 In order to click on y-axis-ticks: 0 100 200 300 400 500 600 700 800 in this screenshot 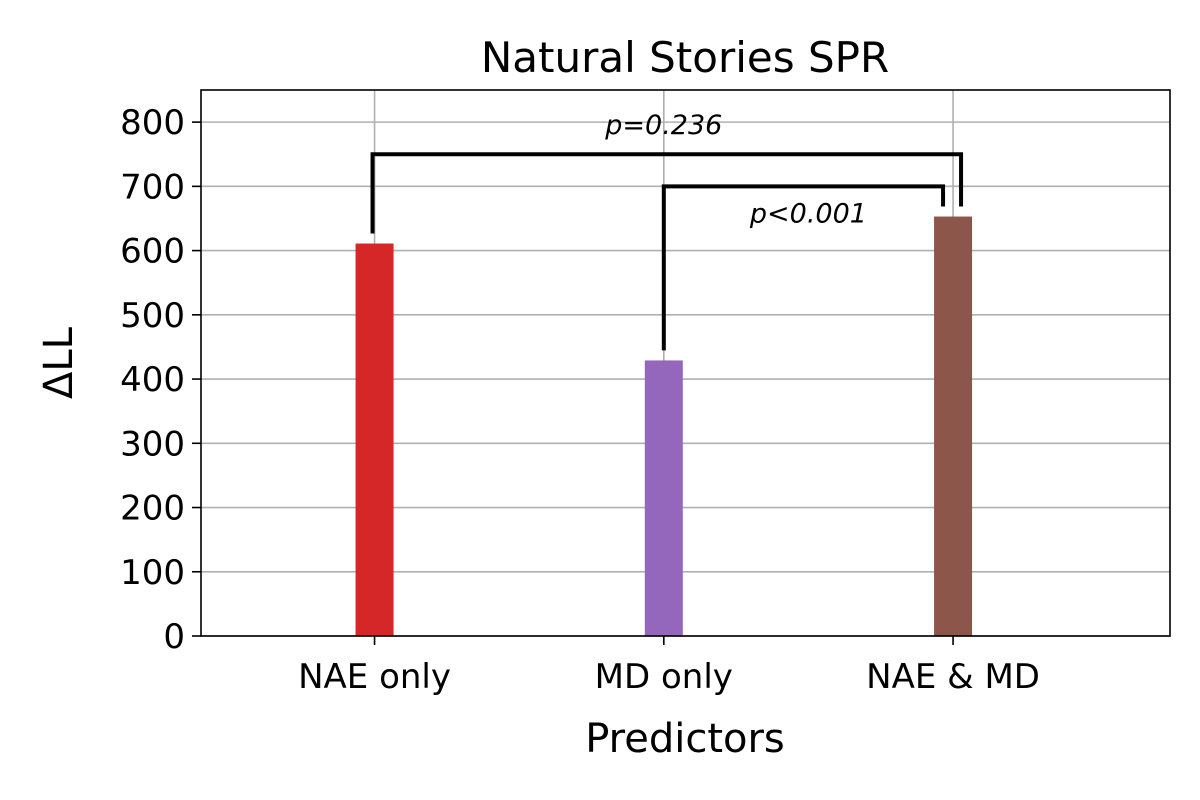, I will do `click(160, 380)`.